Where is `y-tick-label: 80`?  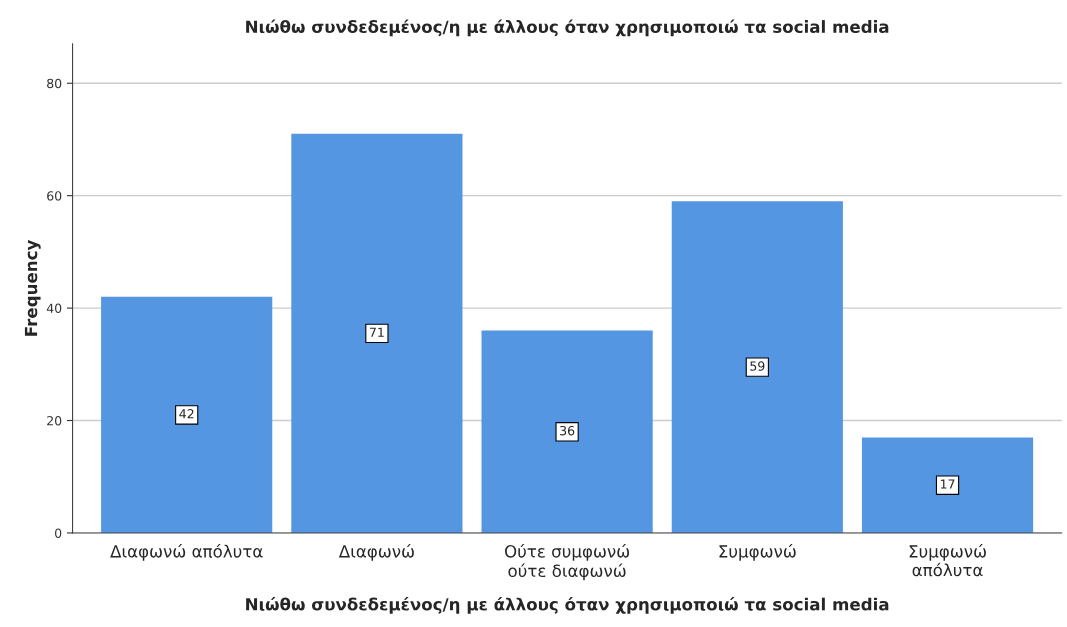 y-tick-label: 80 is located at coordinates (54, 83).